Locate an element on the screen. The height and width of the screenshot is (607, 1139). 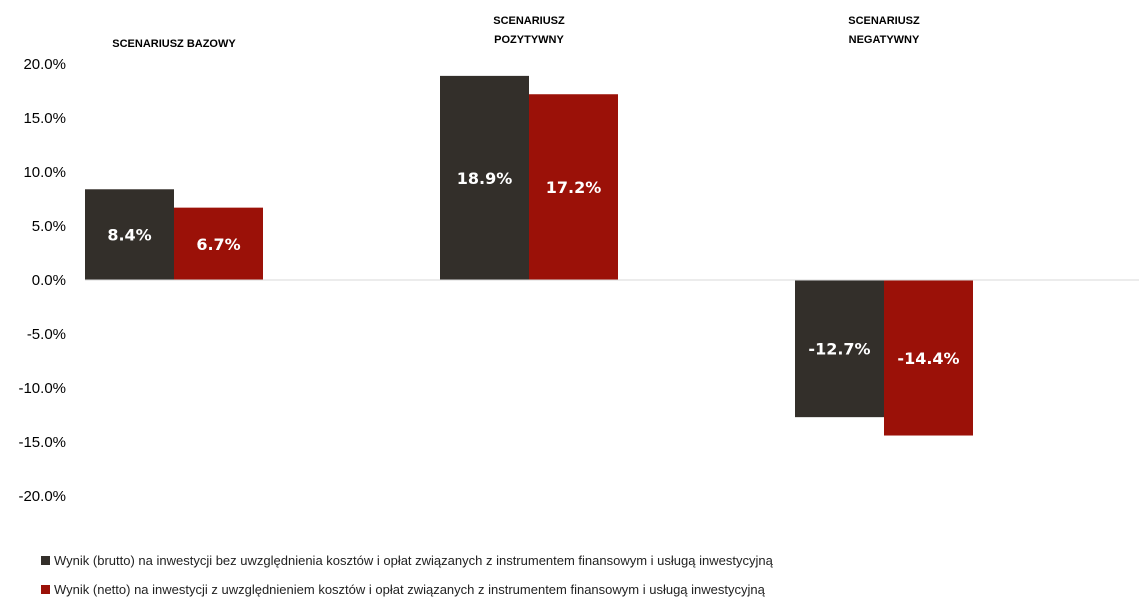
y-tick-label: -10.0% is located at coordinates (42, 388).